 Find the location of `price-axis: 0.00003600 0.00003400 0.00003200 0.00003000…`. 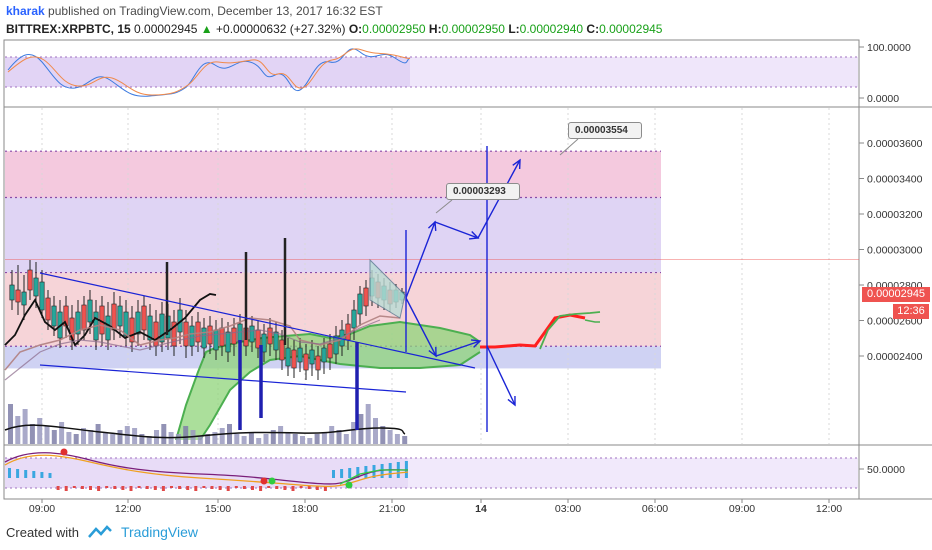

price-axis: 0.00003600 0.00003400 0.00003200 0.00003000… is located at coordinates (891, 259).